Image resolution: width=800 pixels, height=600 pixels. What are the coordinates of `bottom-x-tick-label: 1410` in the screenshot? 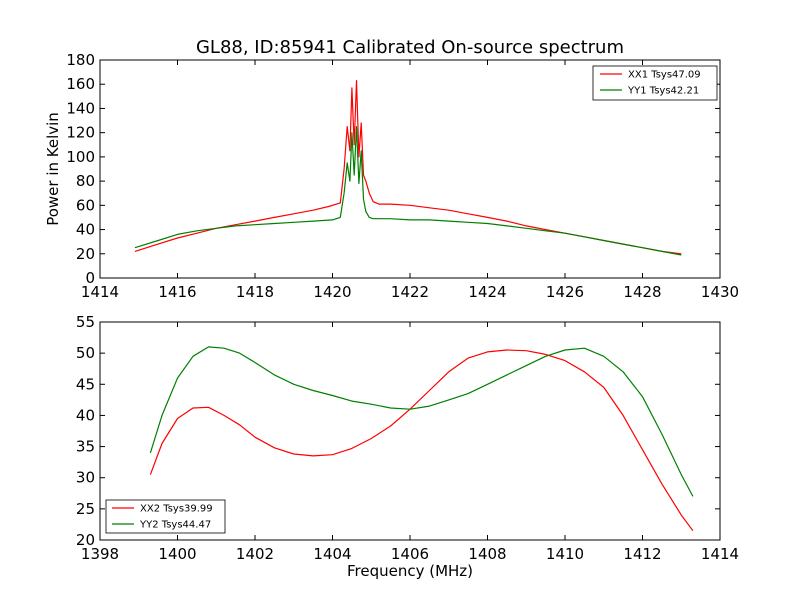 It's located at (565, 554).